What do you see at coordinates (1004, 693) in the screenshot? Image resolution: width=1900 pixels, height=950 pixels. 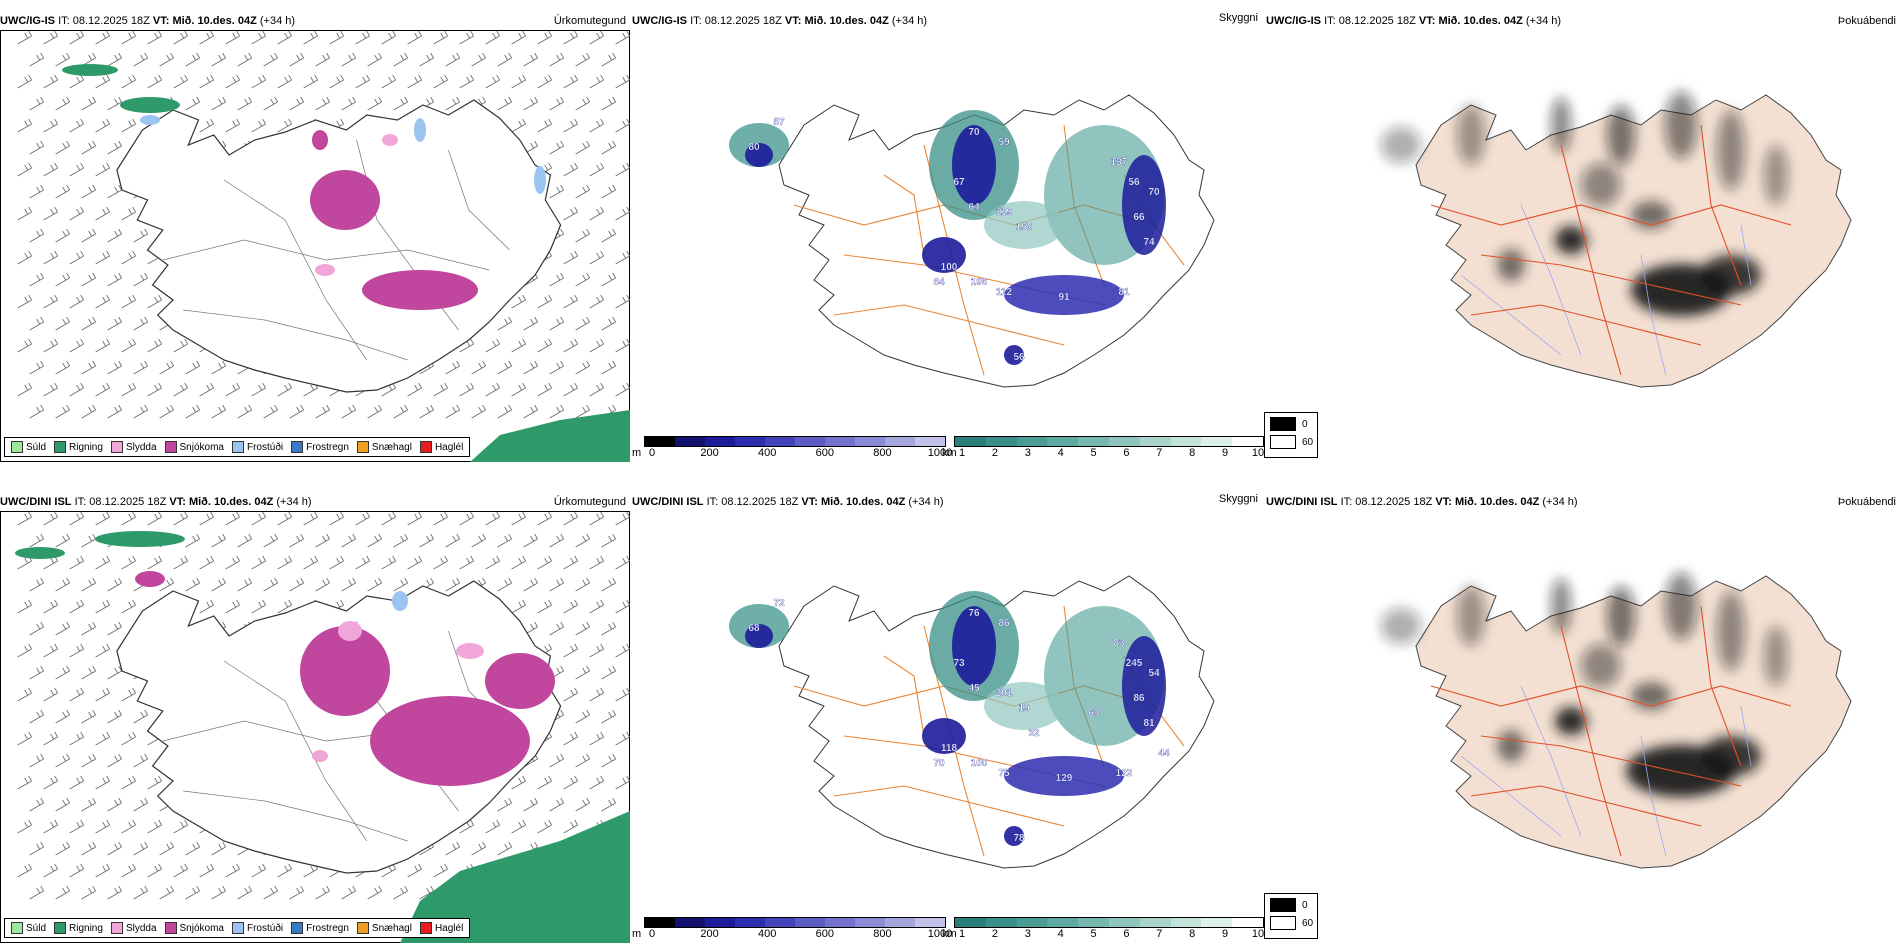 I see `visibility-value-label: 201` at bounding box center [1004, 693].